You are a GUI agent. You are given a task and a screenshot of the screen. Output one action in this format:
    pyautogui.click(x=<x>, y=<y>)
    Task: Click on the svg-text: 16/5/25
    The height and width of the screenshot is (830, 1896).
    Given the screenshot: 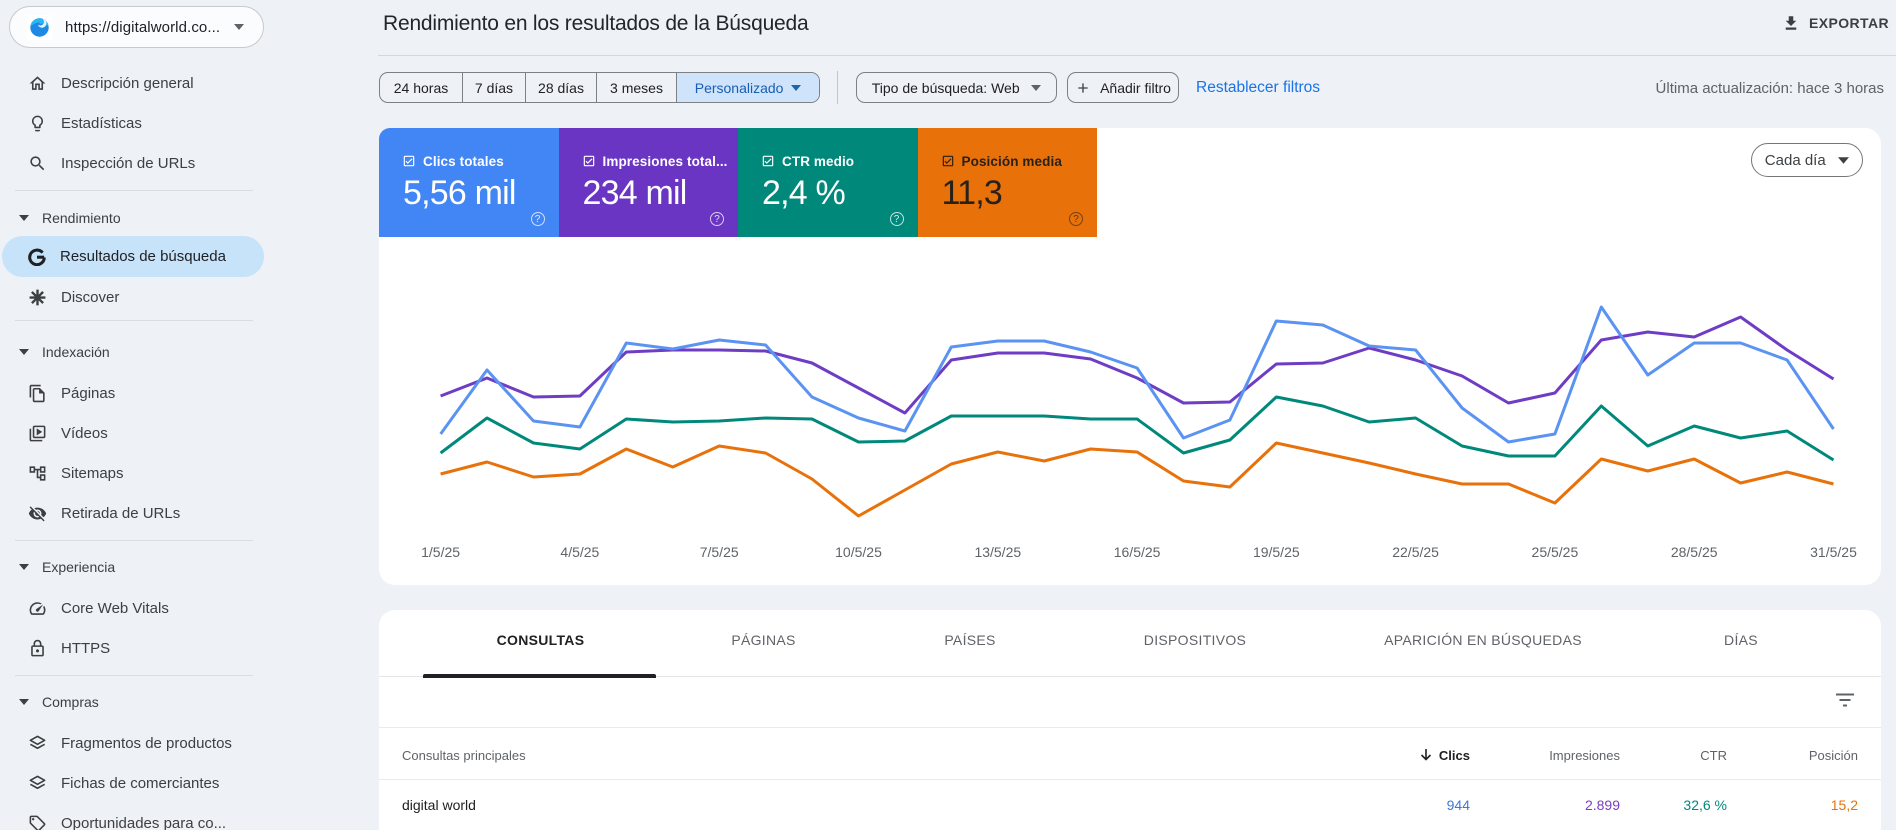 What is the action you would take?
    pyautogui.click(x=1137, y=552)
    